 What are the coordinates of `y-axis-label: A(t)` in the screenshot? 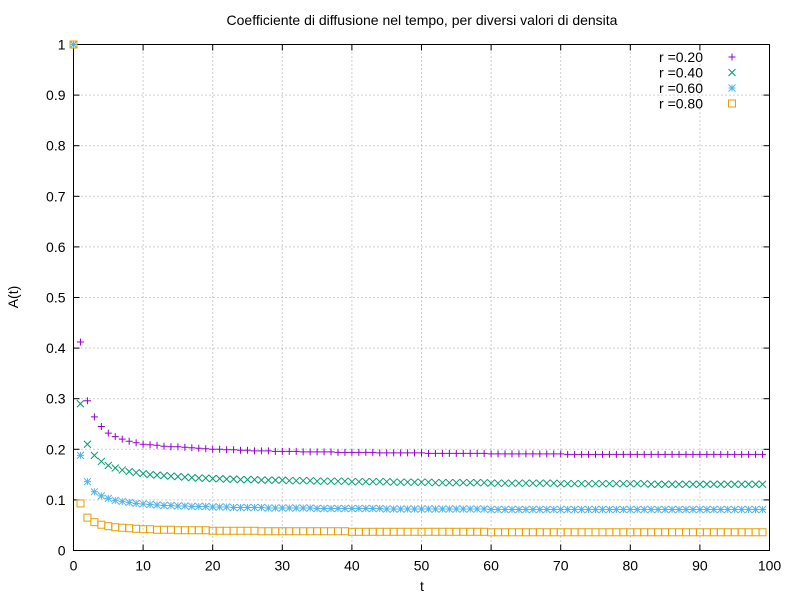 It's located at (13, 297).